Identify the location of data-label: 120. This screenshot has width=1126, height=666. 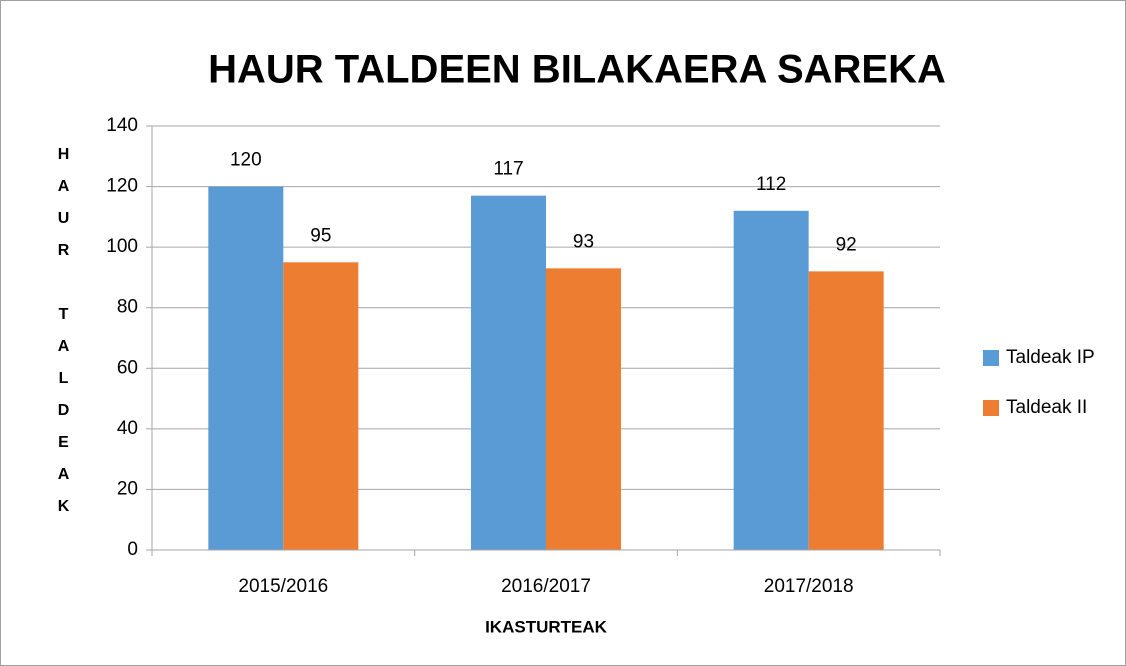
(246, 160).